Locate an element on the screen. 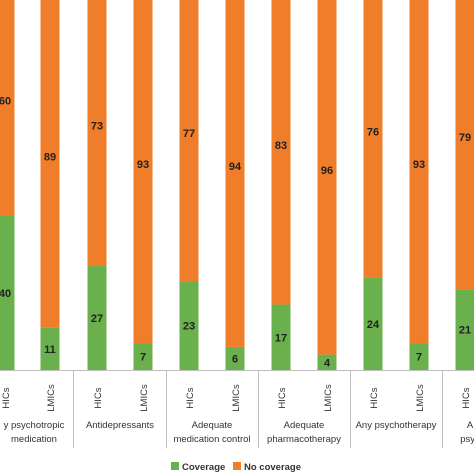  tick-label-8: HICs is located at coordinates (374, 397).